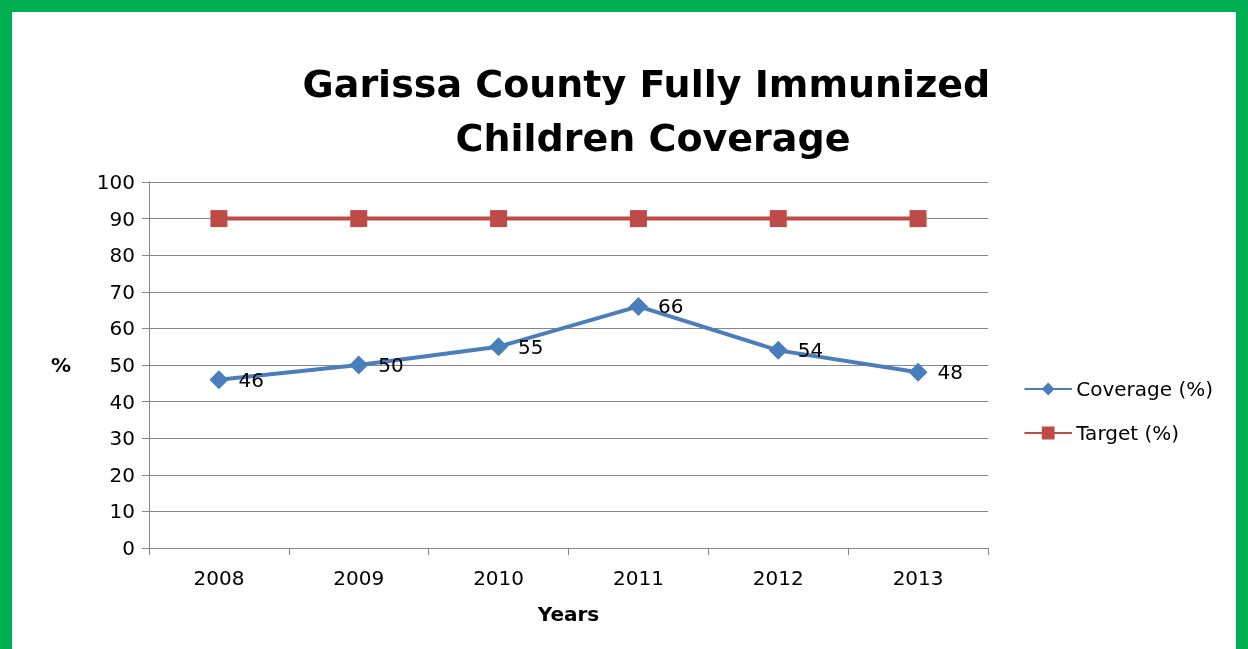 This screenshot has height=649, width=1248. What do you see at coordinates (122, 511) in the screenshot?
I see `y-tick-label: 10` at bounding box center [122, 511].